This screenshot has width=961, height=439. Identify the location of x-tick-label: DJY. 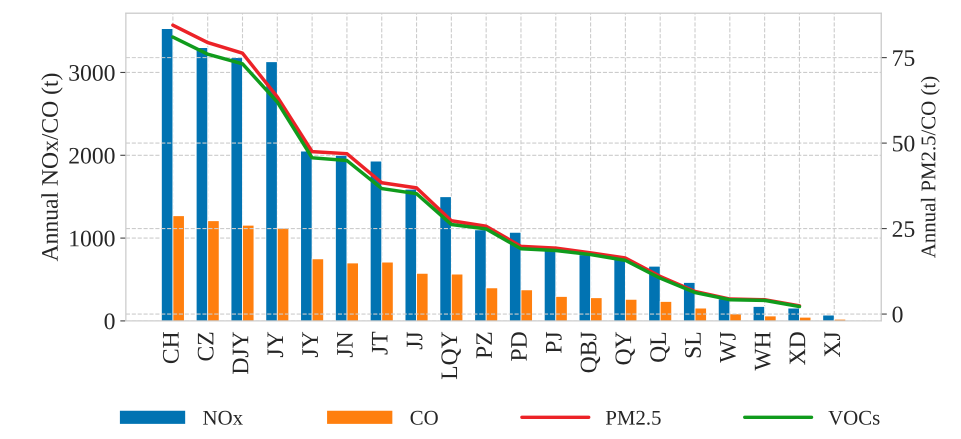
(240, 353).